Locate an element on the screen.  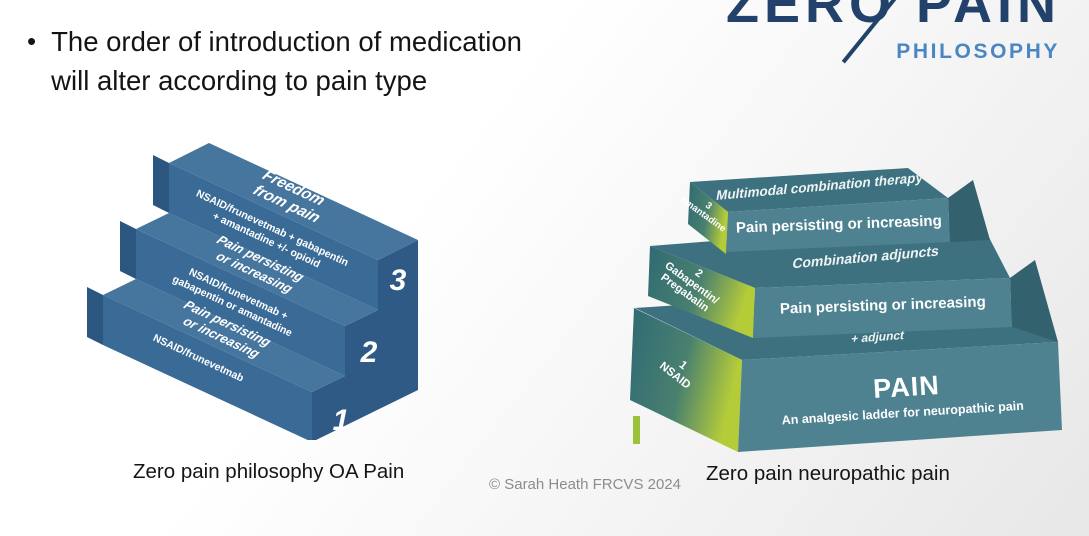
caption-neuropathic-pain: Zero pain neuropathic pain is located at coordinates (828, 473).